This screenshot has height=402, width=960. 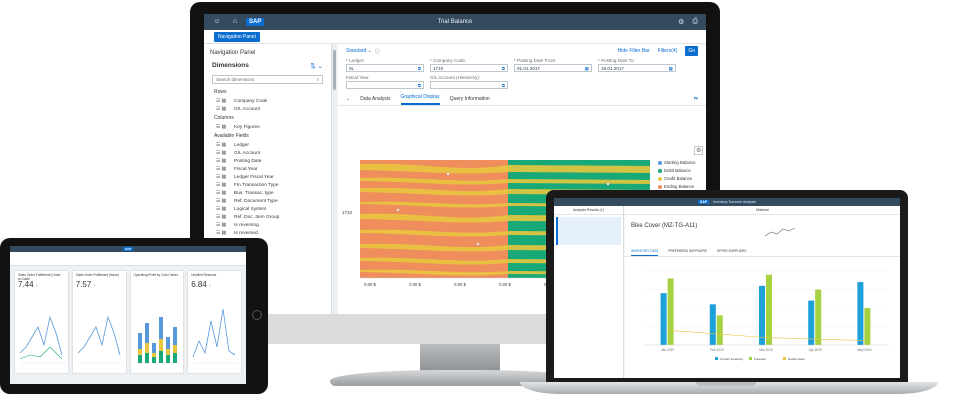 What do you see at coordinates (588, 231) in the screenshot?
I see `list-item` at bounding box center [588, 231].